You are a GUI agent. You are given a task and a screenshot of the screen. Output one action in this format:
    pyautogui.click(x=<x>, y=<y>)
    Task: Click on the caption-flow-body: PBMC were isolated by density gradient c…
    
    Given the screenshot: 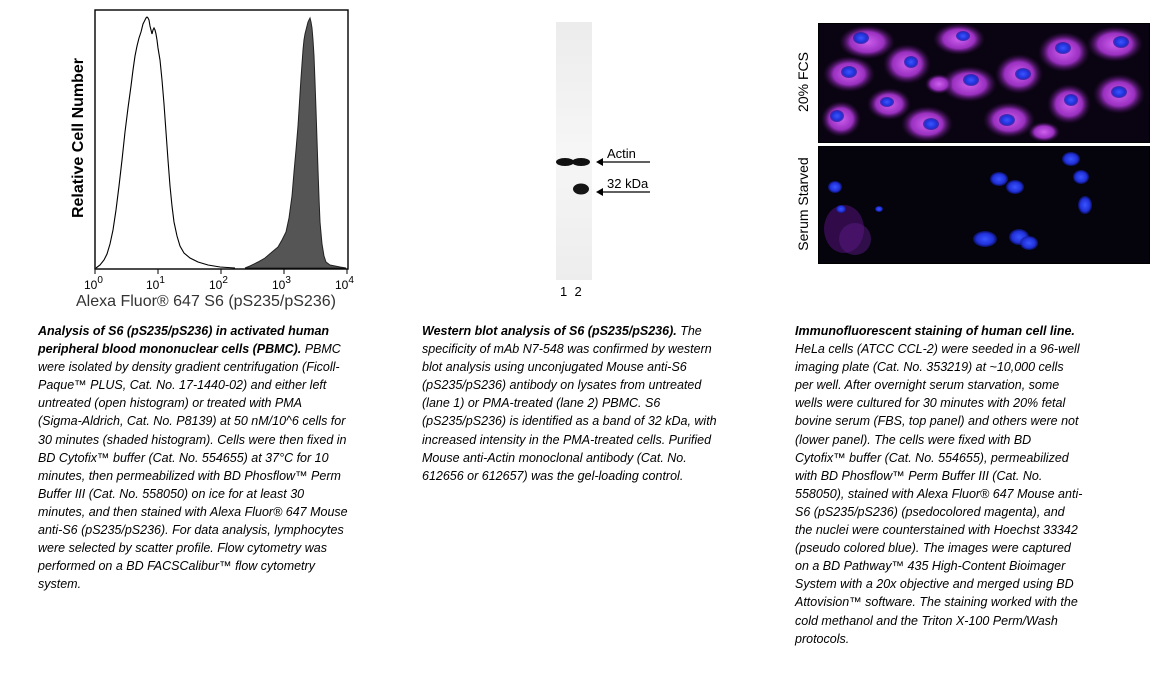 What is the action you would take?
    pyautogui.click(x=193, y=467)
    